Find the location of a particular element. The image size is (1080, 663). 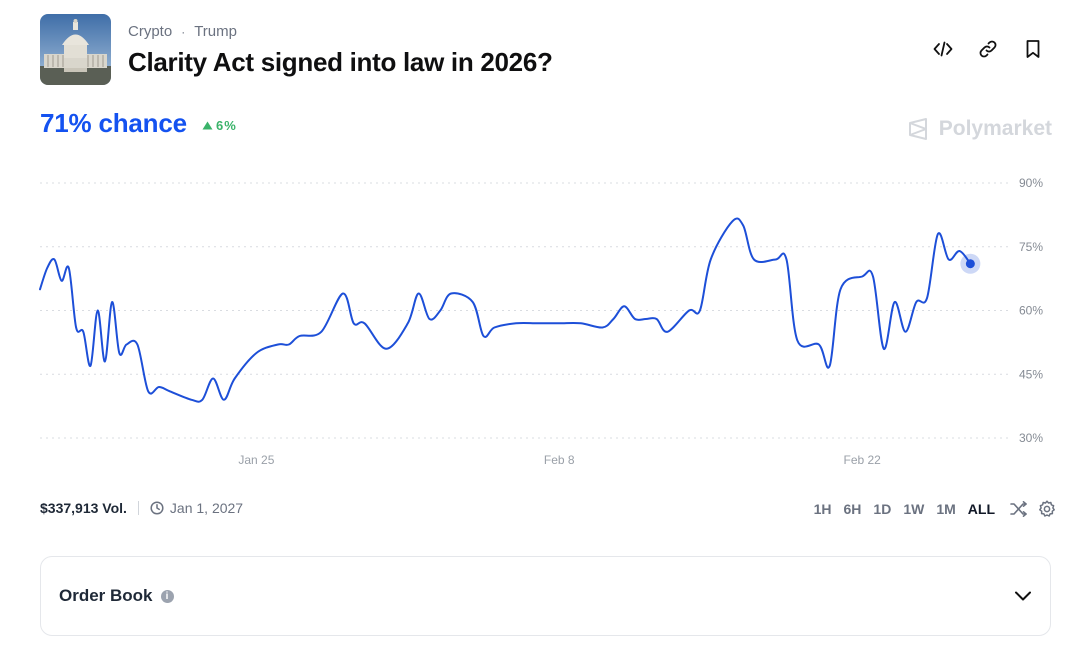

y-tick-label: 75% is located at coordinates (1031, 247).